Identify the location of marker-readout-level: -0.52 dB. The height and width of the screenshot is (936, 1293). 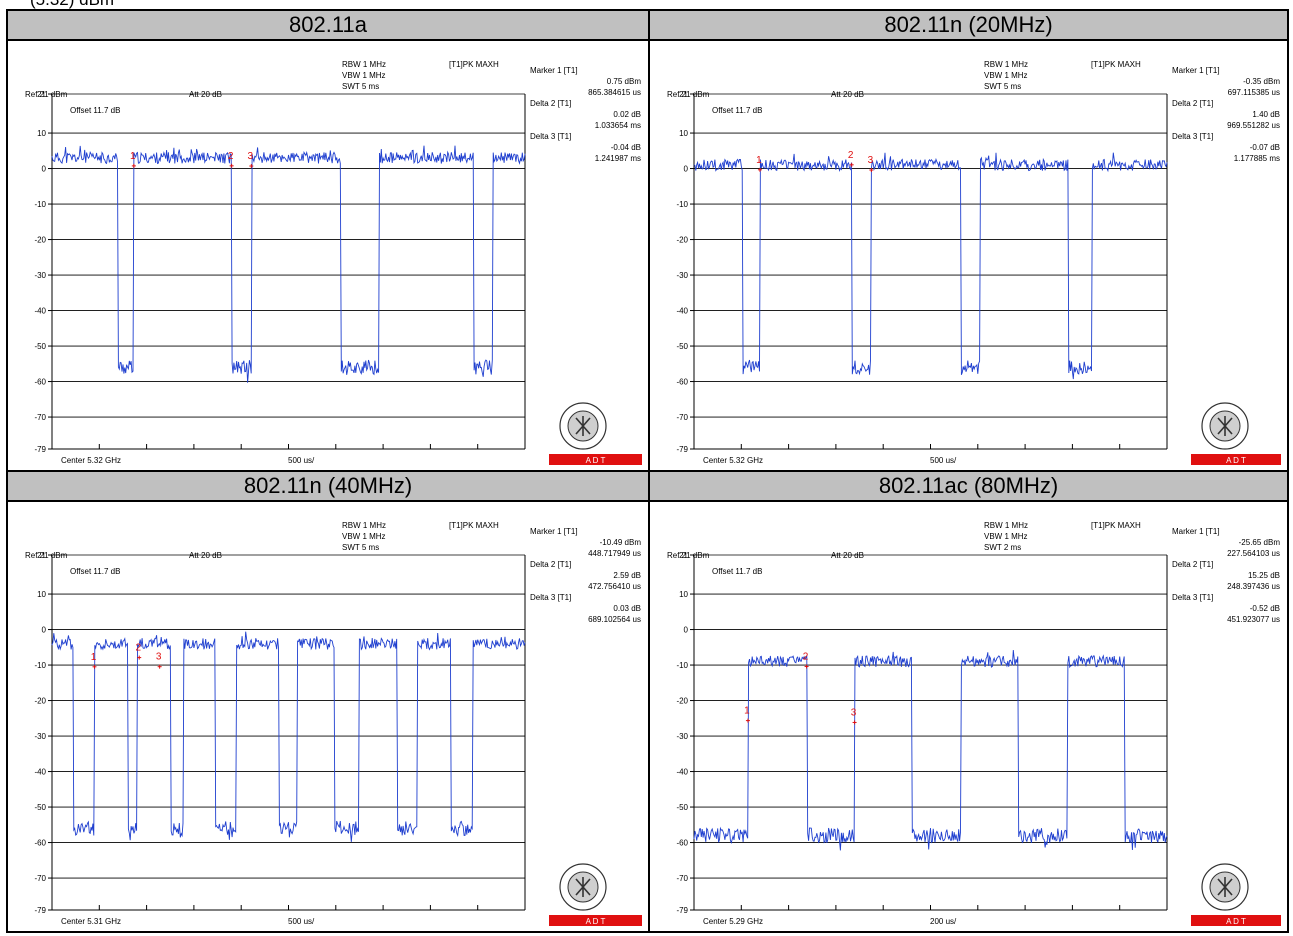
(1265, 608).